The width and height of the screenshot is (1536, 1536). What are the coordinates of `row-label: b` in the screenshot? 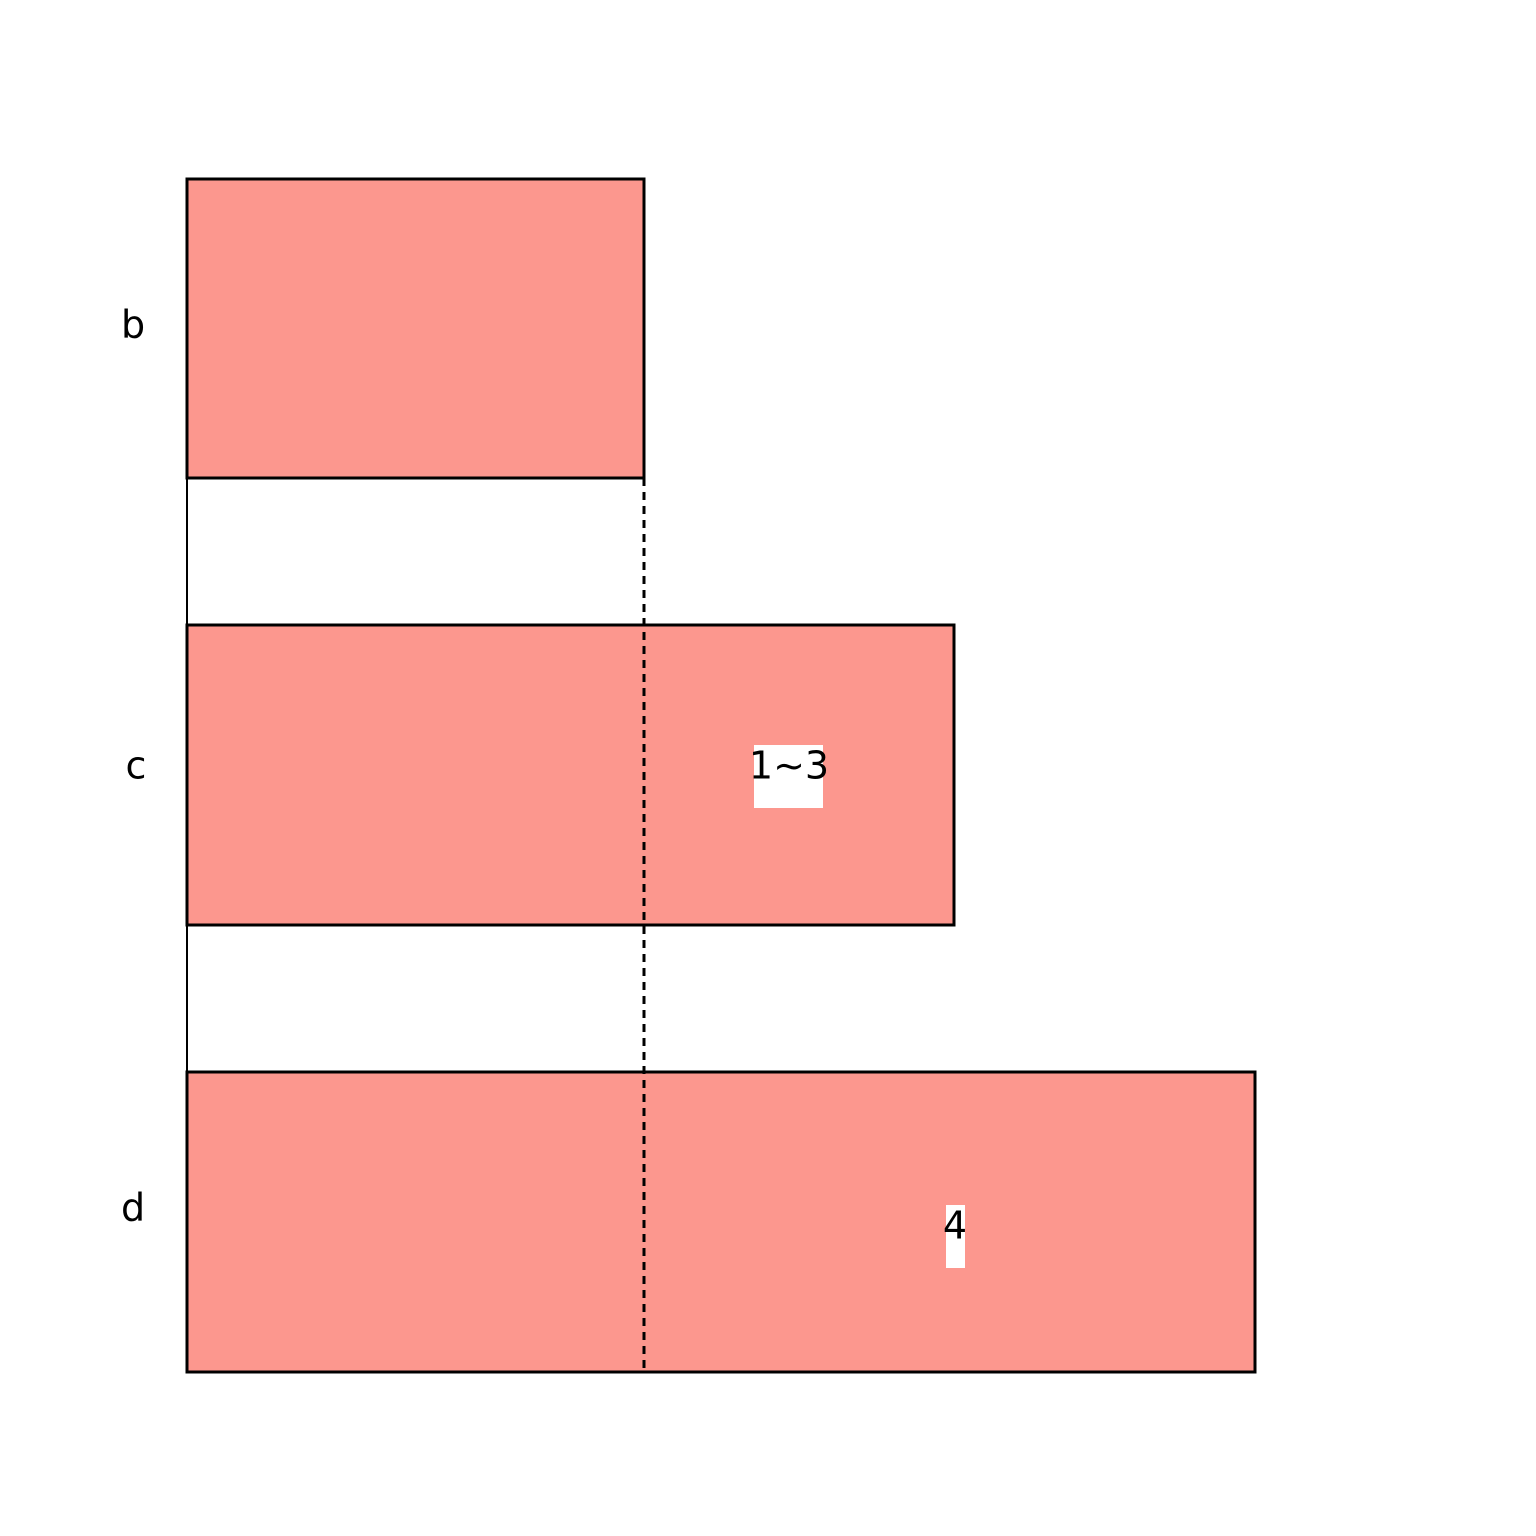 It's located at (133, 325).